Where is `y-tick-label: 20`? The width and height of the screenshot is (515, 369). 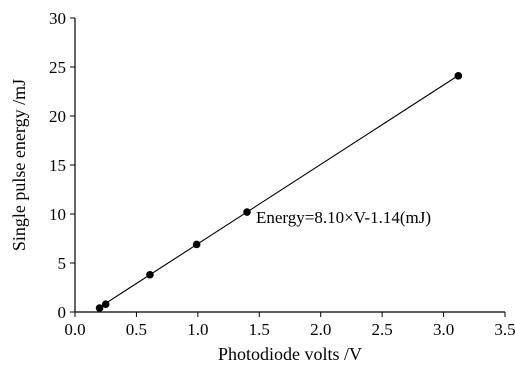 y-tick-label: 20 is located at coordinates (57, 116).